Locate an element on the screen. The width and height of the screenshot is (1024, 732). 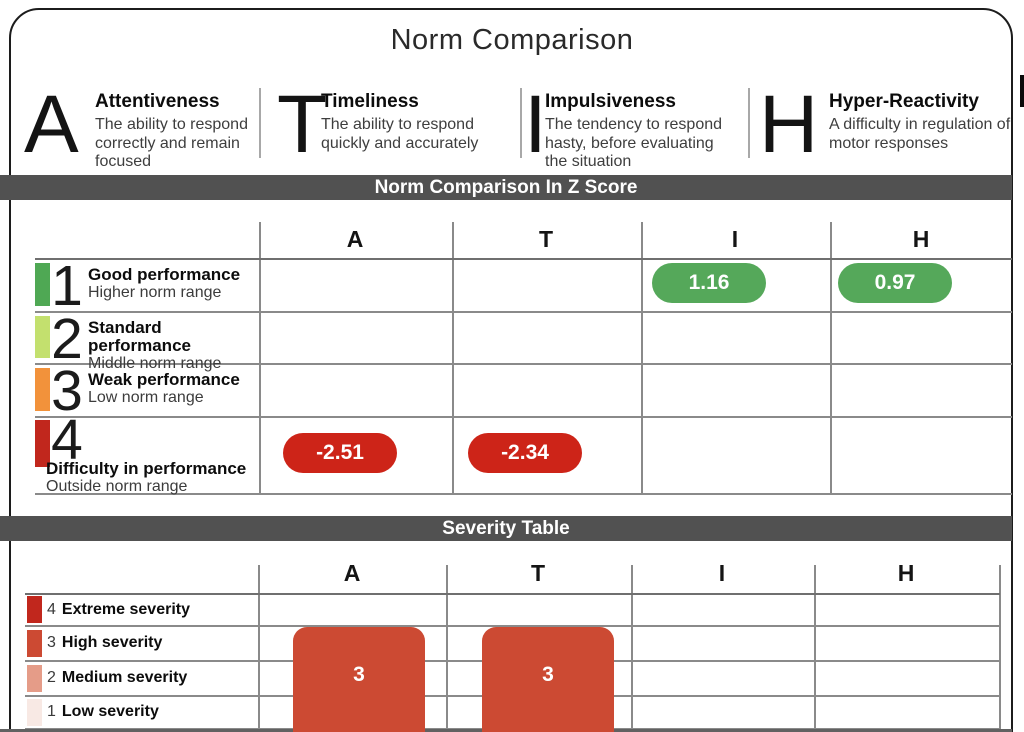
severity-bar-t: 3 is located at coordinates (548, 679).